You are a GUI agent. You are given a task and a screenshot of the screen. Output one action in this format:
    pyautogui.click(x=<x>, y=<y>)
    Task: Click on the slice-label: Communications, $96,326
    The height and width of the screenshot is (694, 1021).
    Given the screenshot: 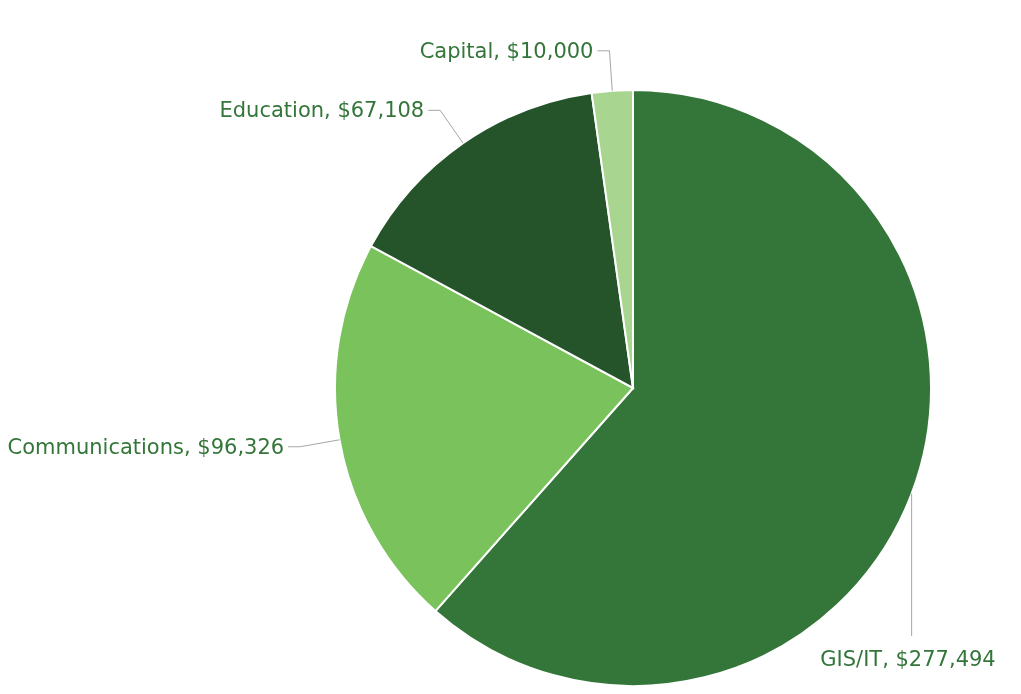 What is the action you would take?
    pyautogui.click(x=146, y=446)
    